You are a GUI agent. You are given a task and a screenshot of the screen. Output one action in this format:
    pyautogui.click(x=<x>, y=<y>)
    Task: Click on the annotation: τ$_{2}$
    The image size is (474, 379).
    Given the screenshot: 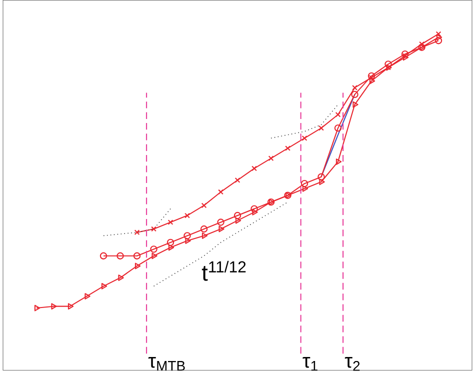 What is the action you would take?
    pyautogui.click(x=352, y=363)
    